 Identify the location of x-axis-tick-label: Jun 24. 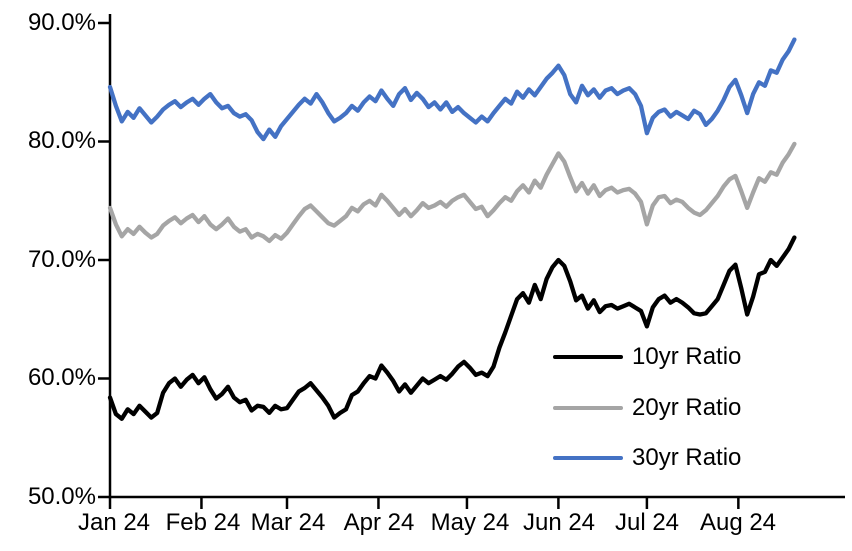
(559, 522).